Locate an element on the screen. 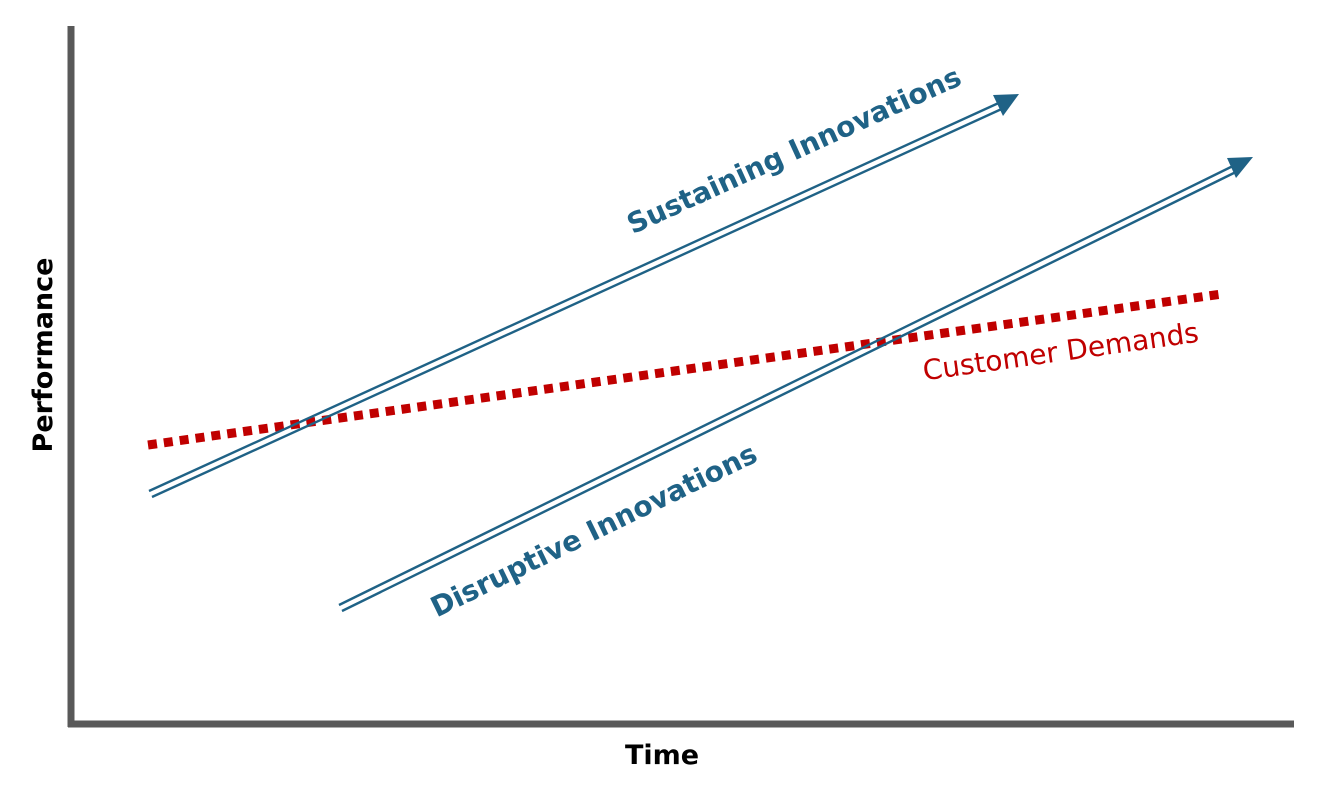 This screenshot has width=1320, height=788. sustaining-arrowhead is located at coordinates (1006, 105).